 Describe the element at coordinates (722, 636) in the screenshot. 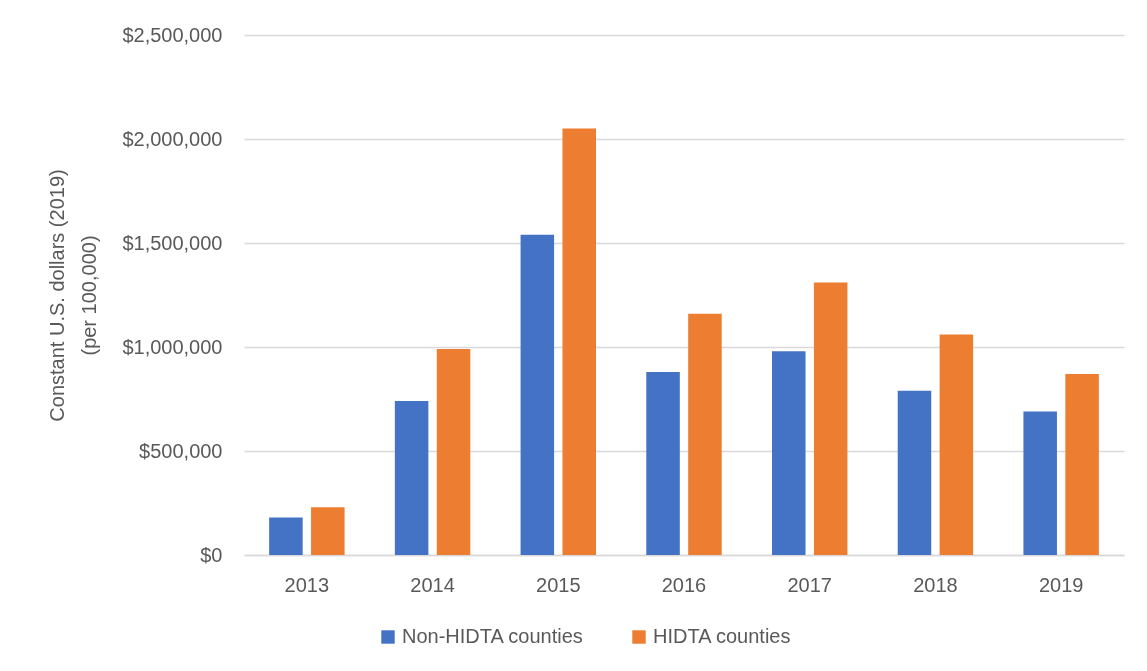

I see `legend-label: HIDTA counties` at that location.